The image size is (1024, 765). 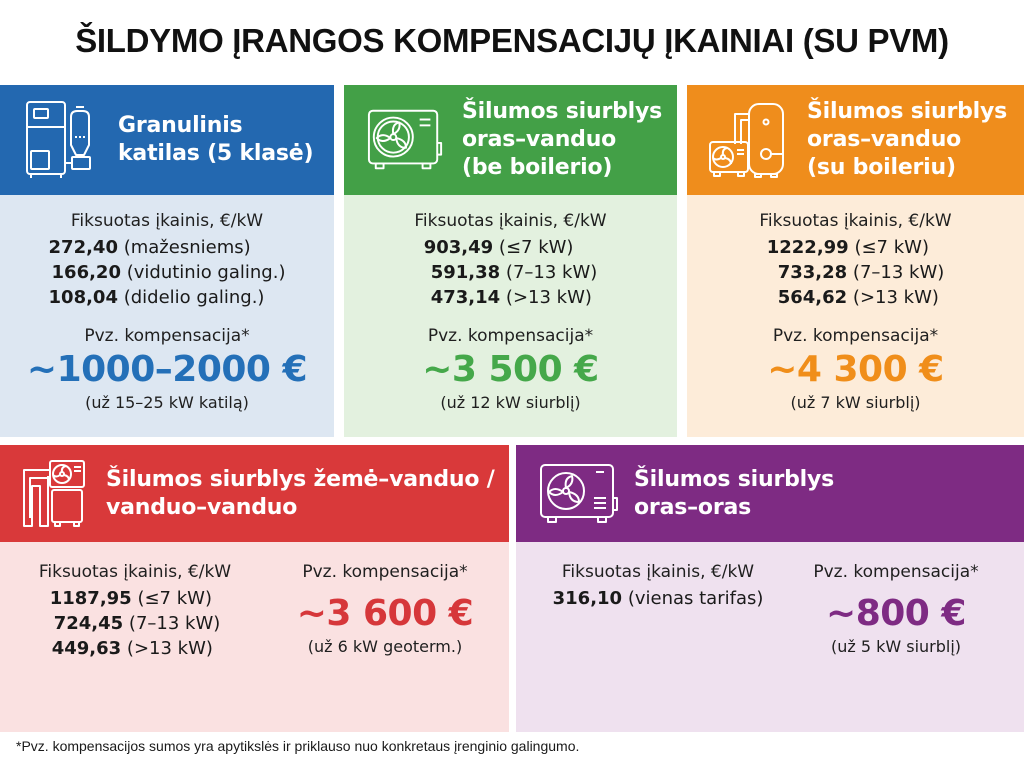 What do you see at coordinates (510, 402) in the screenshot?
I see `example-note: (už 12 kW siurblį)` at bounding box center [510, 402].